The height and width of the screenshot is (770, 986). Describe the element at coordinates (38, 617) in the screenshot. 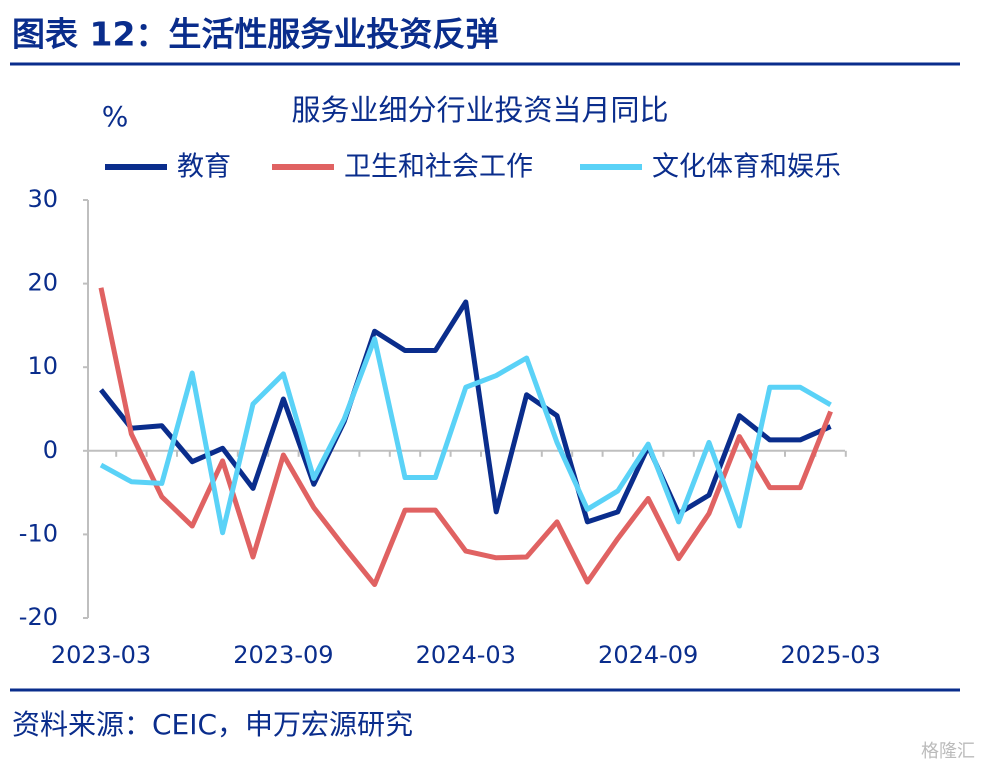

I see `y-tick-label: -20` at that location.